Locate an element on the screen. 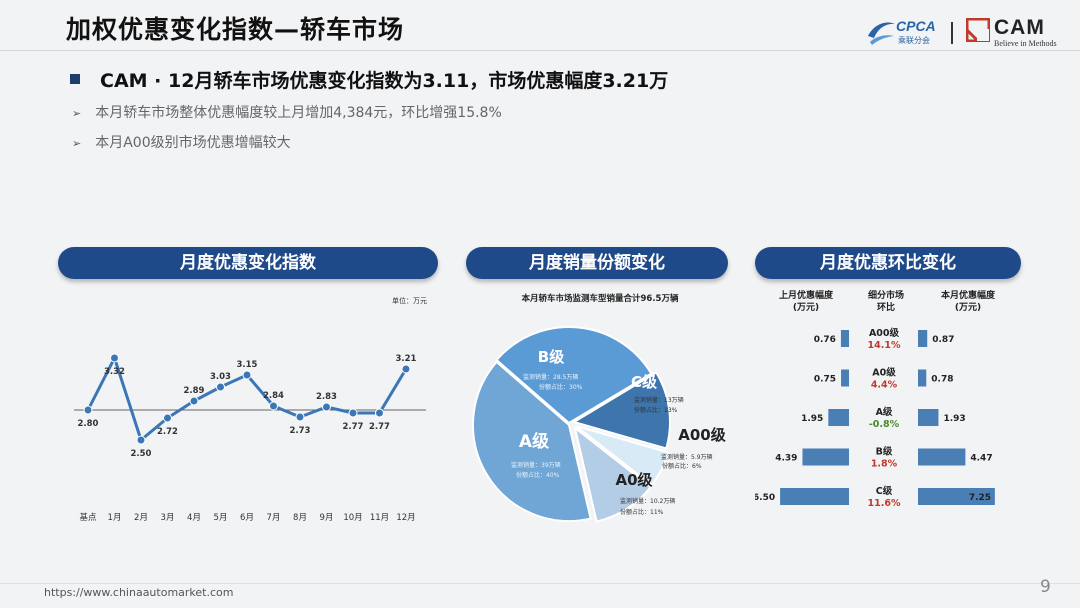 The image size is (1080, 608). this-month-value: 1.93 is located at coordinates (954, 419).